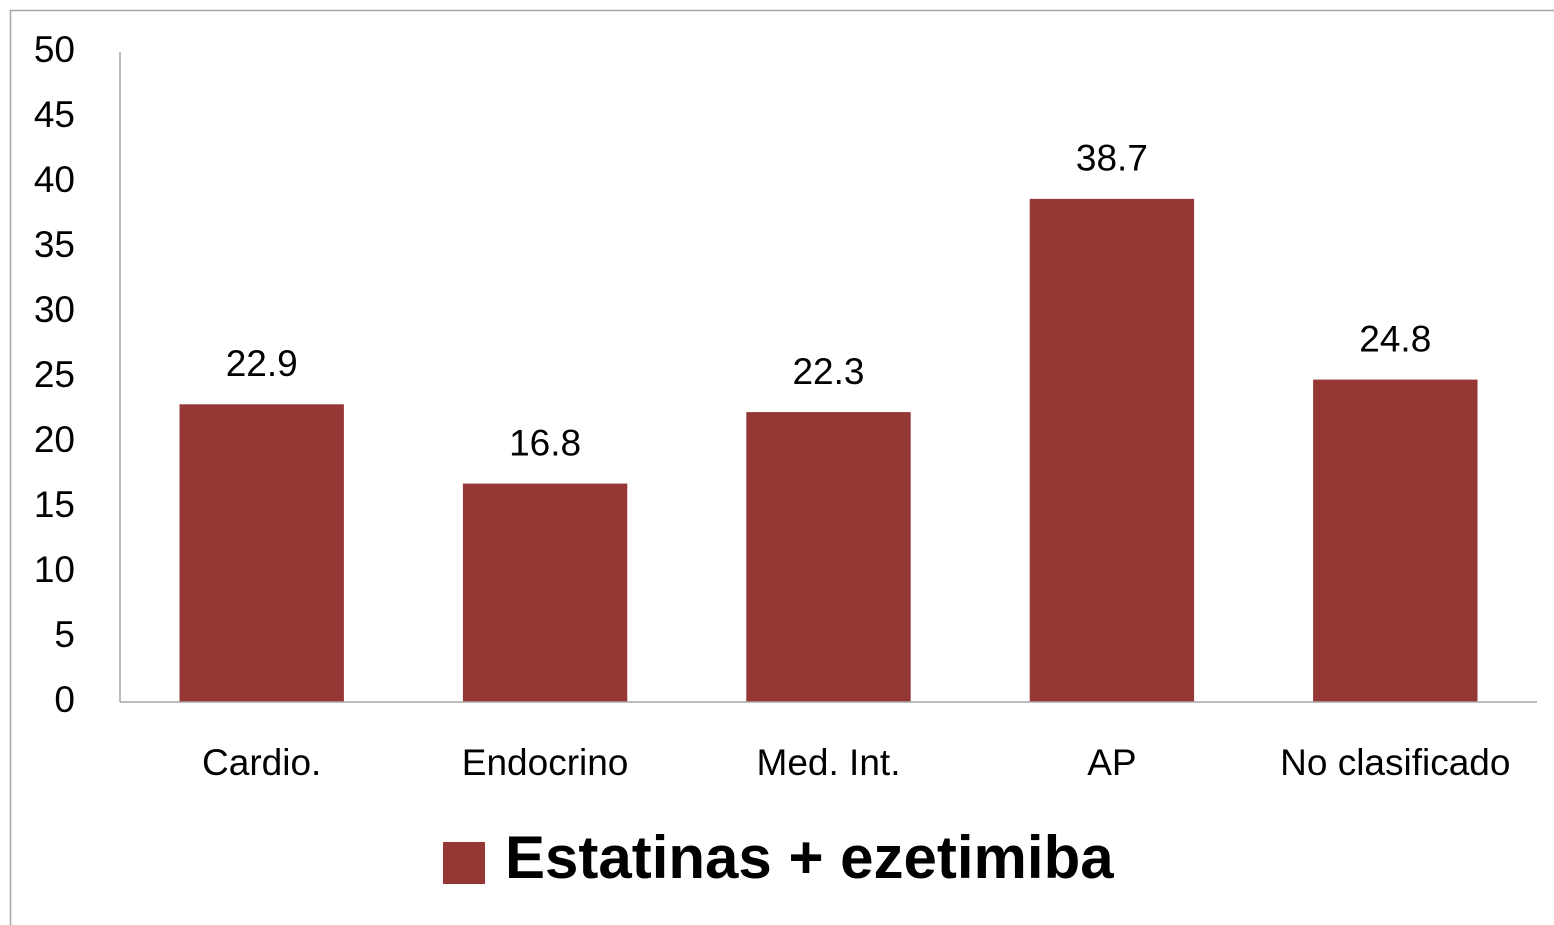  I want to click on data-label: 38.7, so click(1112, 158).